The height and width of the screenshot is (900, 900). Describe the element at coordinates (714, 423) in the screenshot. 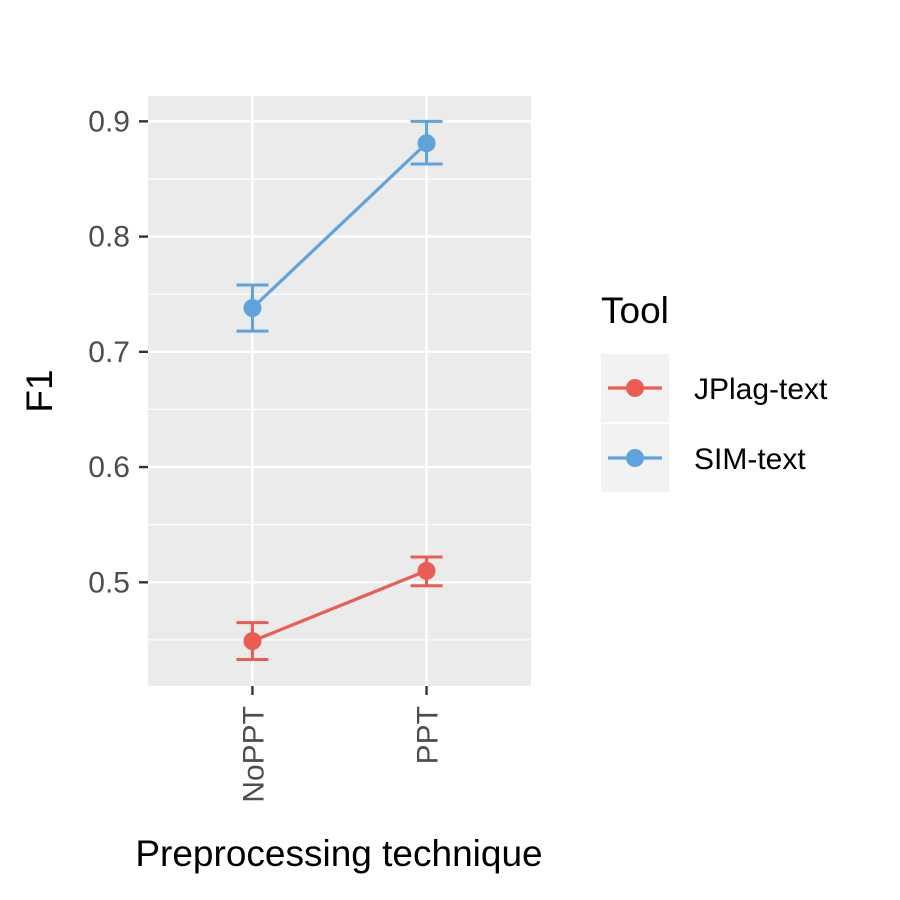

I see `legend-items: JPlag-text SIM-text` at that location.